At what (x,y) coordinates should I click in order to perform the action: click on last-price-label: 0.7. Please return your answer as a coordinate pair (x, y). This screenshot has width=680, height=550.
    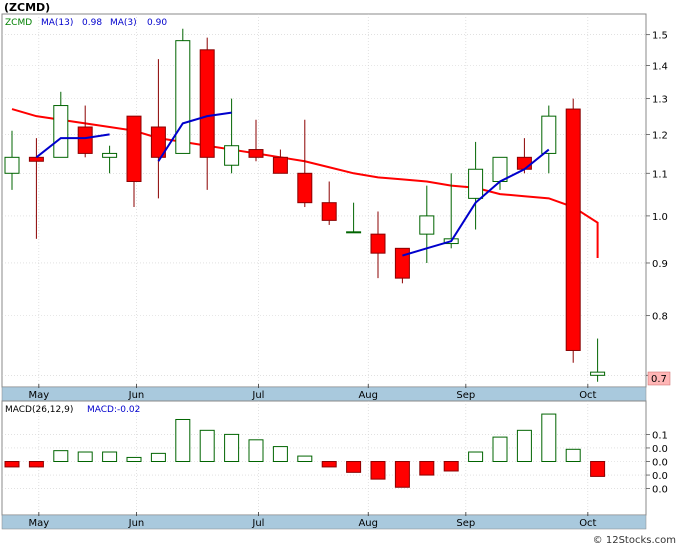
    Looking at the image, I should click on (659, 379).